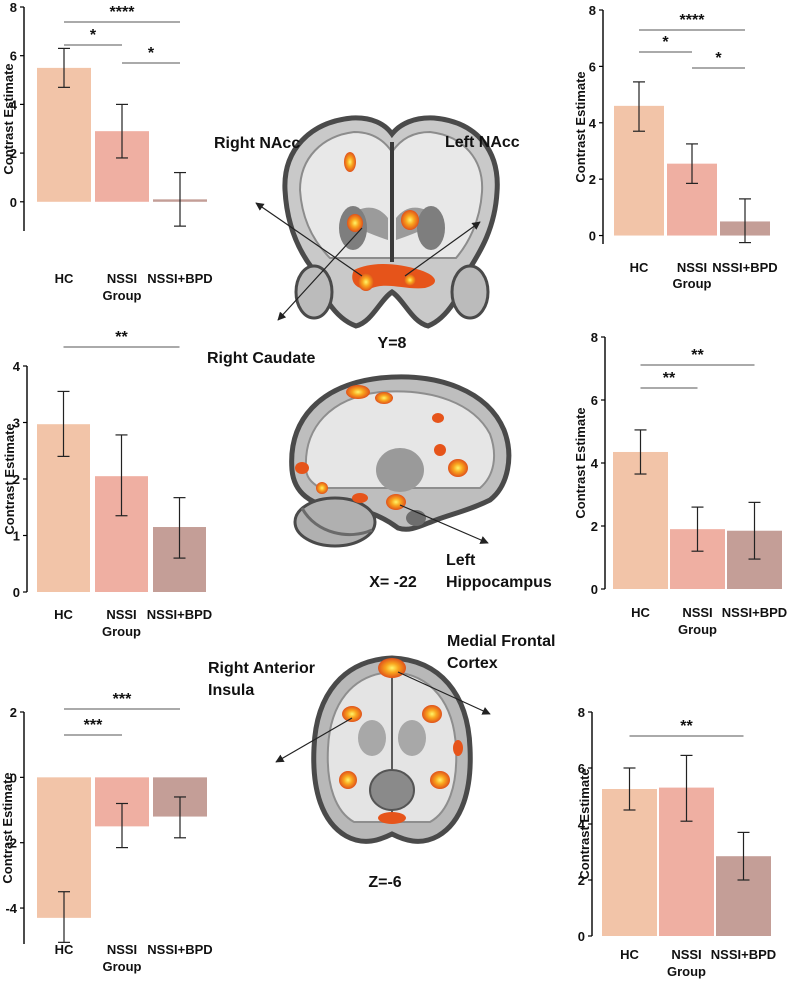 The height and width of the screenshot is (983, 800). I want to click on y-tick-label: -4, so click(11, 908).